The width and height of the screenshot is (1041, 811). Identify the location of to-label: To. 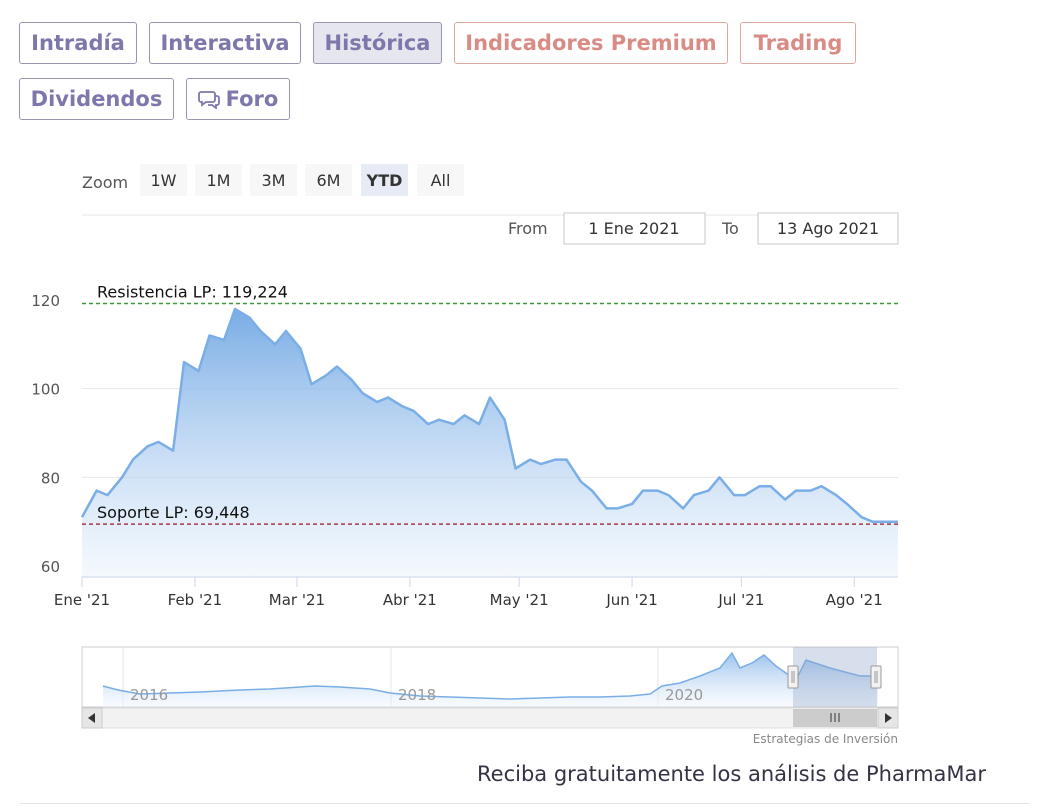
(730, 228).